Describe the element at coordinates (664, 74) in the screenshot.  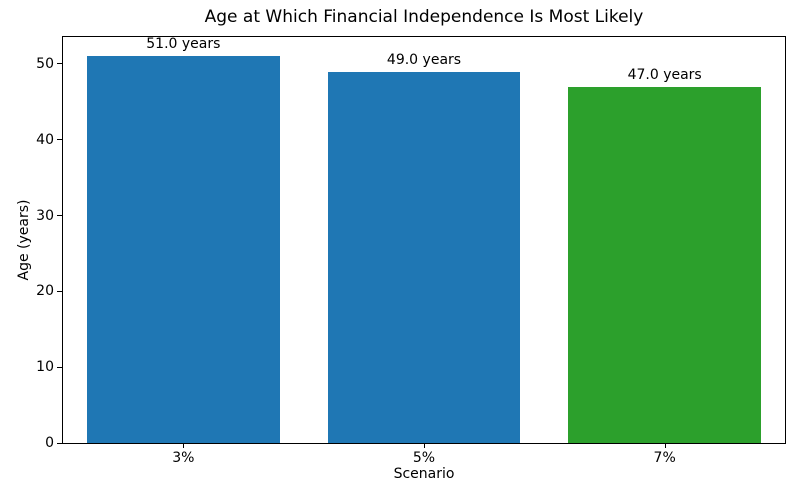
I see `bar-value-label: 47.0 years` at that location.